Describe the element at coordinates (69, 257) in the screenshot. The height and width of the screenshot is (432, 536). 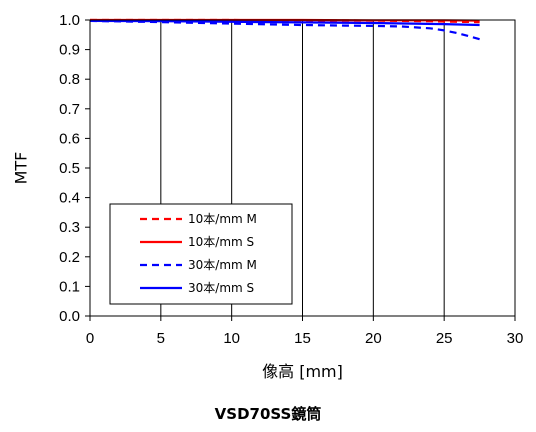
I see `y-tick-label: 0.2` at that location.